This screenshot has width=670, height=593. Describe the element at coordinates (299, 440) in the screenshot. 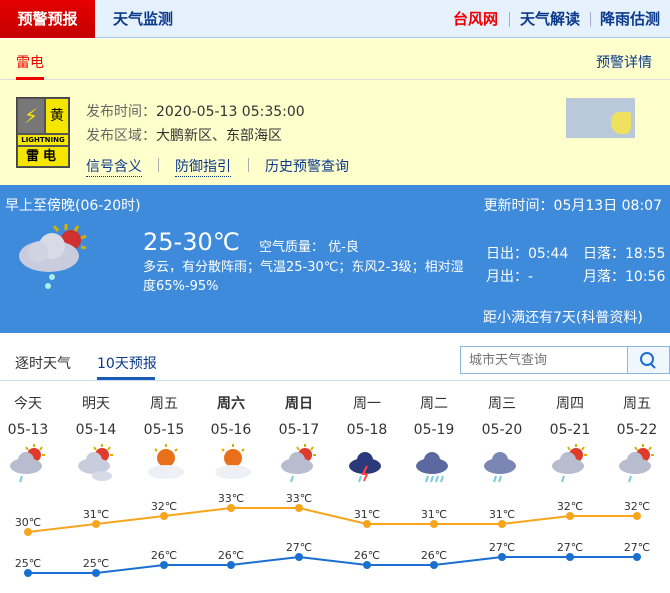

I see `forecast-day: 周日 05-17` at that location.